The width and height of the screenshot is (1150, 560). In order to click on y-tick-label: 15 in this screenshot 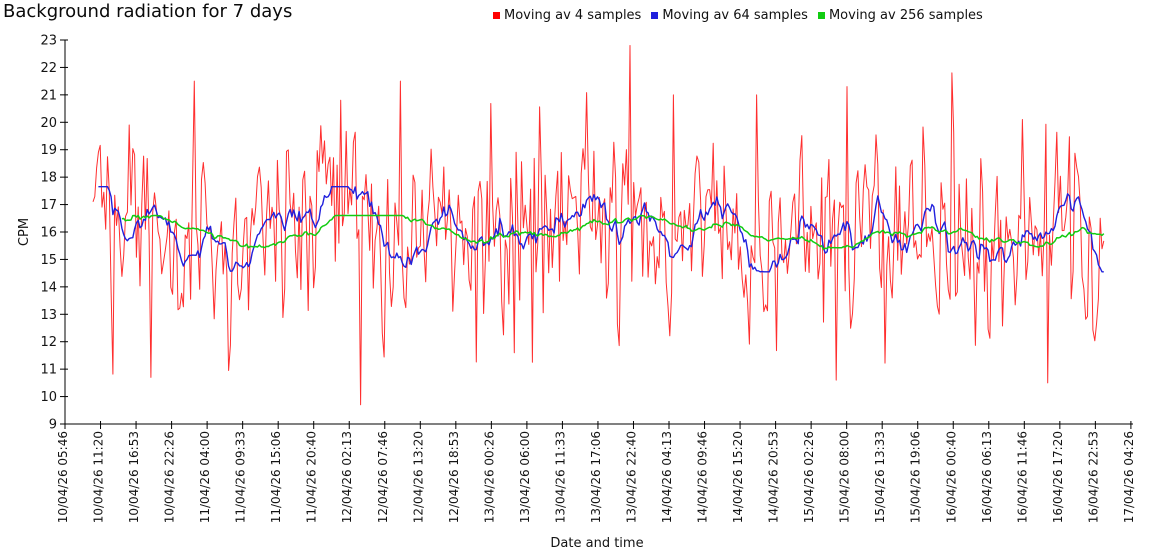, I will do `click(48, 260)`.